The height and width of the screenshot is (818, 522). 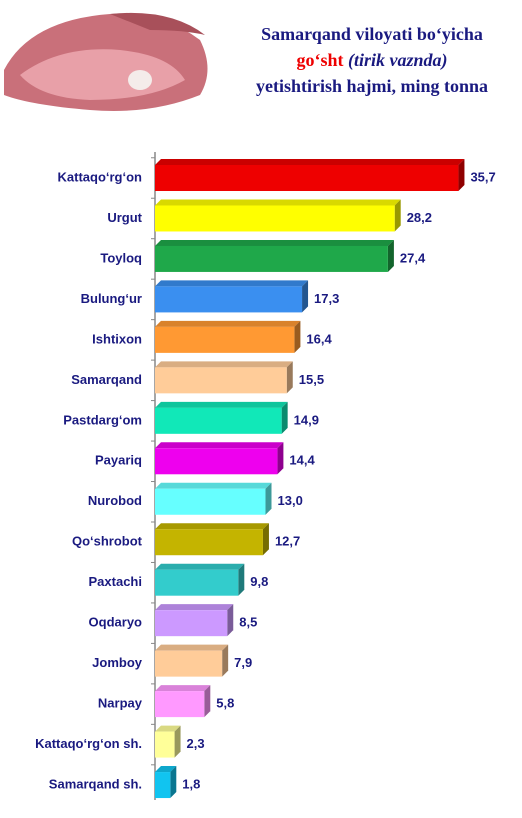 I want to click on title-note: (tirik vaznda), so click(x=398, y=60).